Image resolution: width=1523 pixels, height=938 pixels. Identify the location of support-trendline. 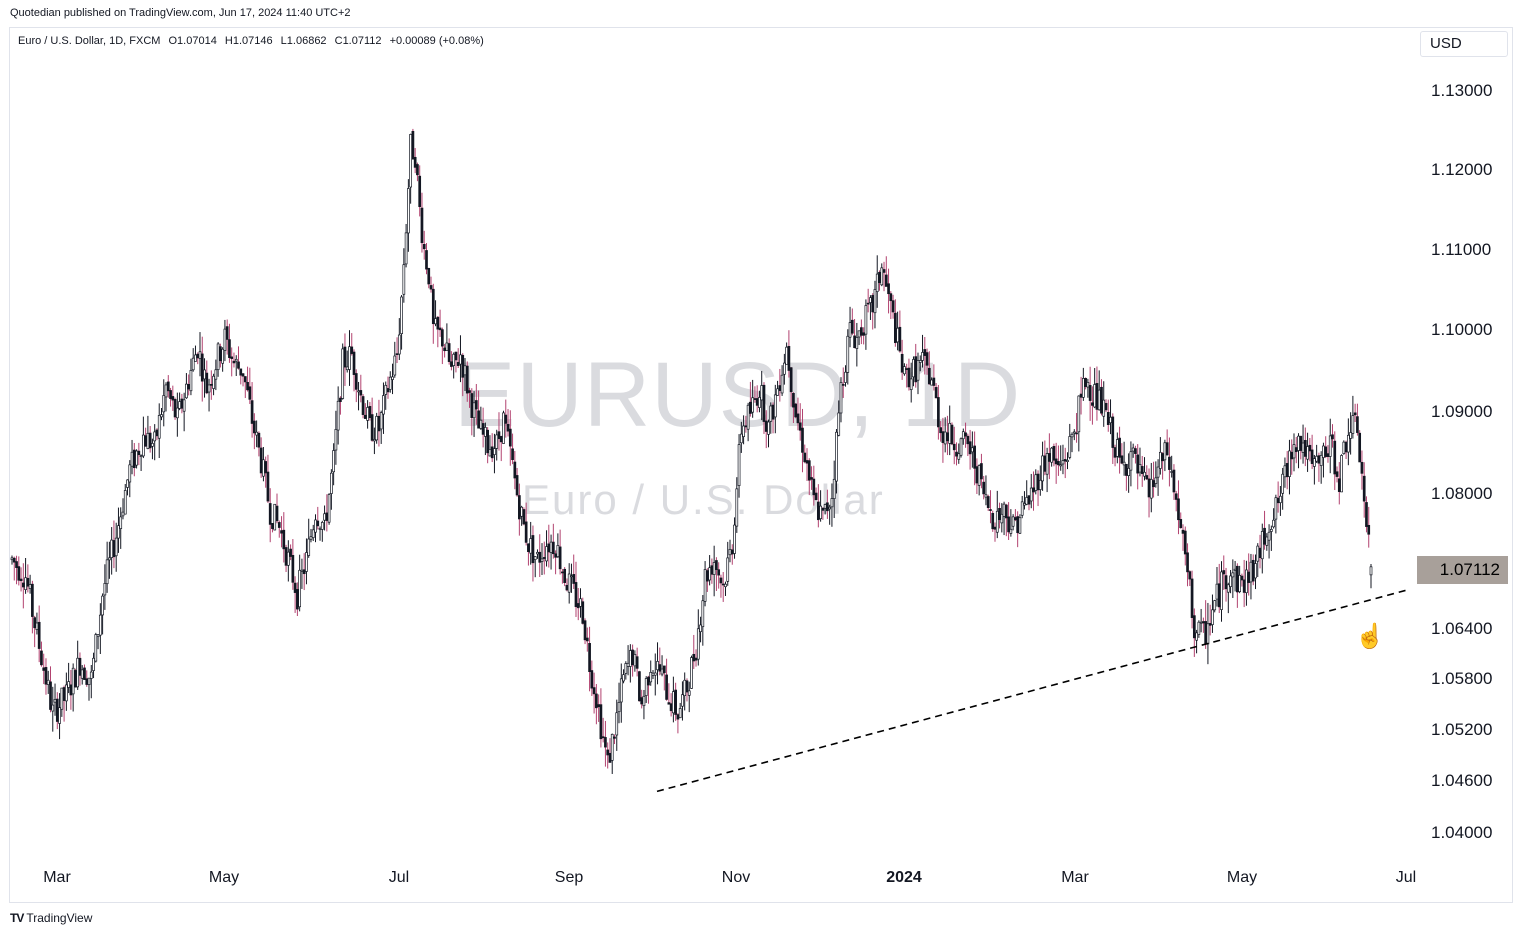
(1033, 690).